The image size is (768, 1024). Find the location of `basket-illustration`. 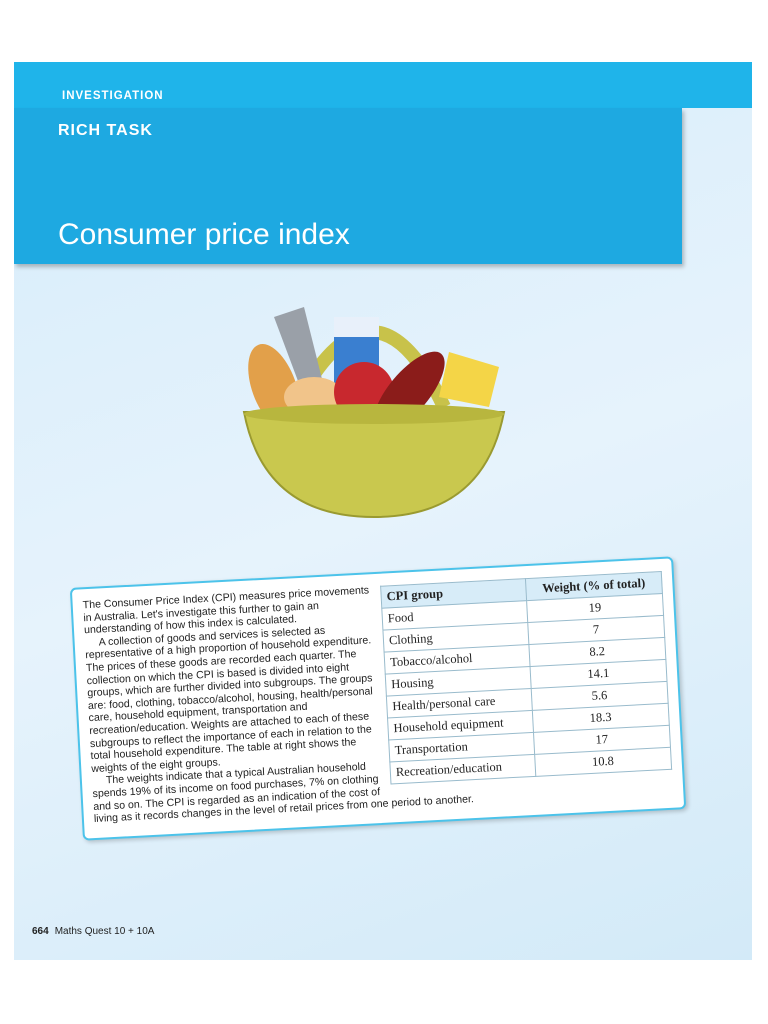

basket-illustration is located at coordinates (374, 413).